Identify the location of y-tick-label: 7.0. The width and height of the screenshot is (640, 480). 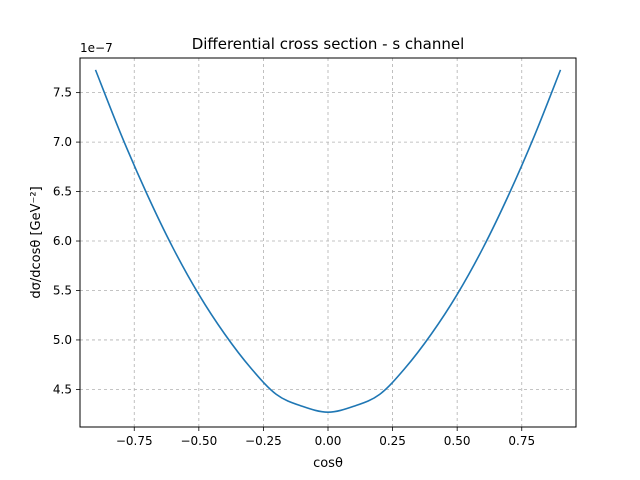
(62, 142).